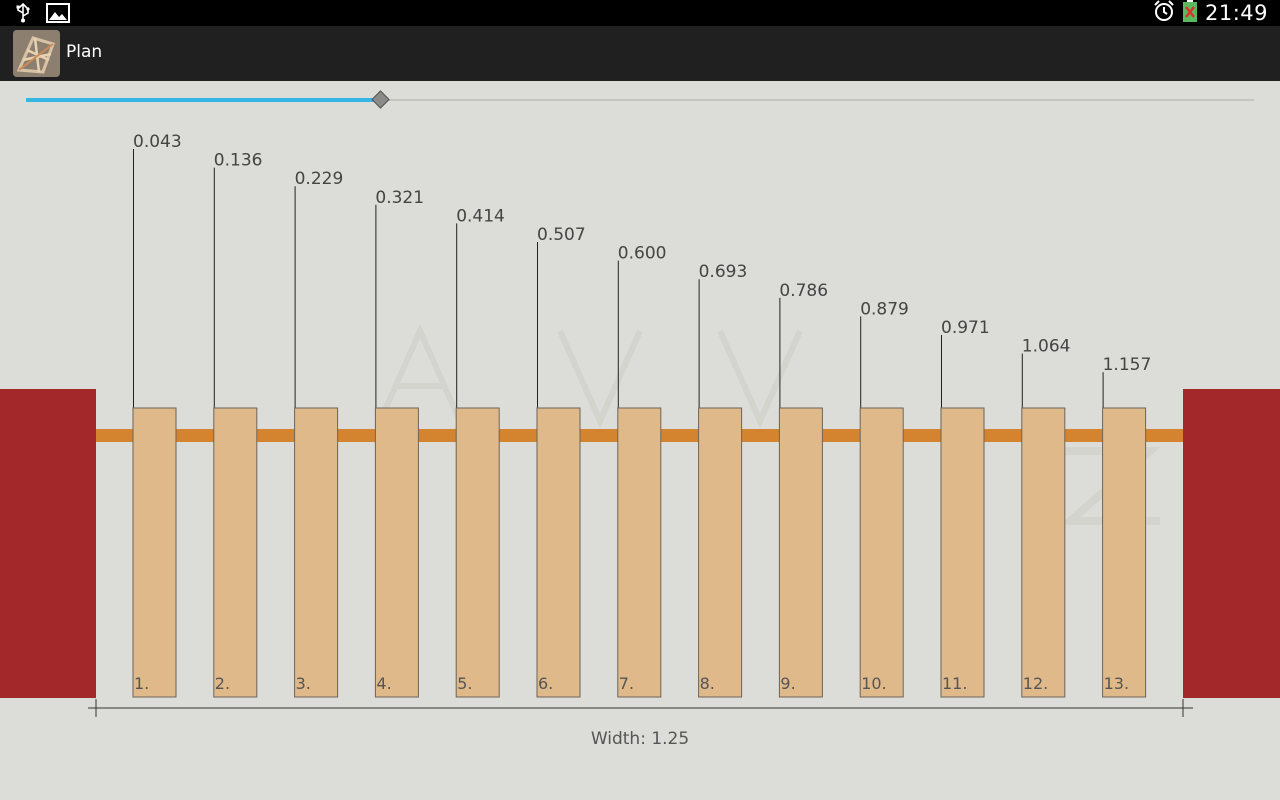  What do you see at coordinates (640, 53) in the screenshot?
I see `action-bar: Plan` at bounding box center [640, 53].